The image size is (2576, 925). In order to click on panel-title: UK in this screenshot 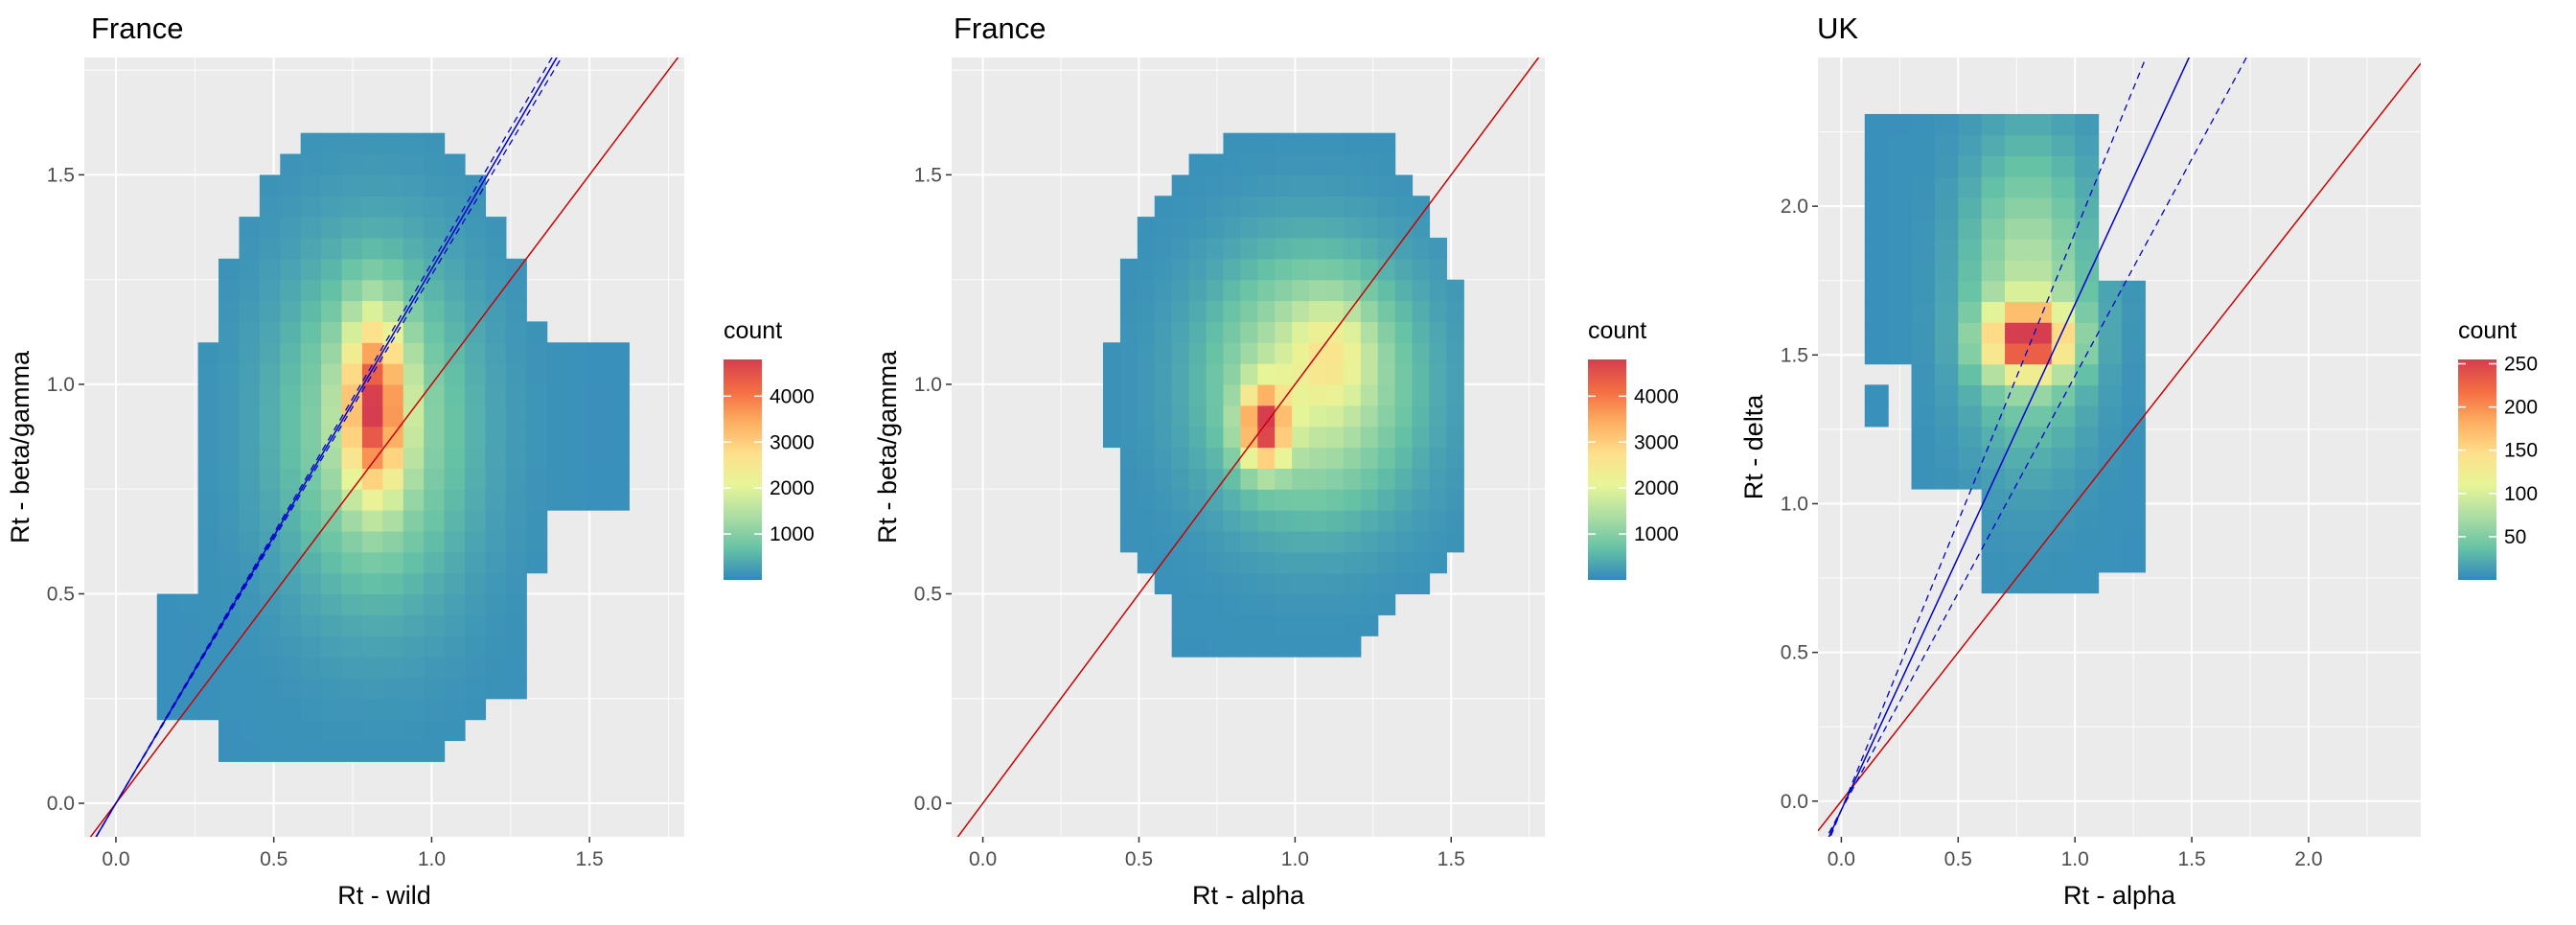, I will do `click(1837, 28)`.